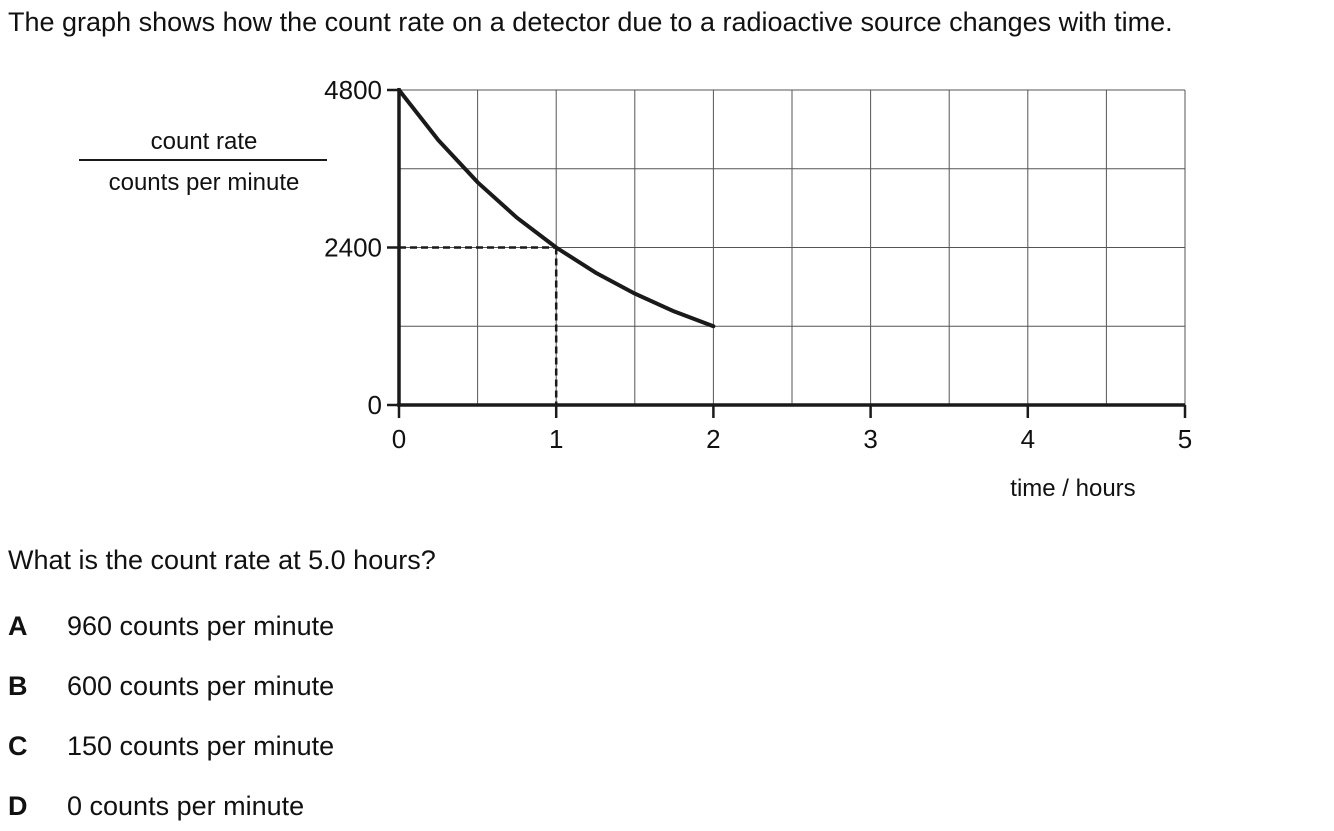 The width and height of the screenshot is (1334, 831). I want to click on option-text: 600 counts per minute, so click(201, 686).